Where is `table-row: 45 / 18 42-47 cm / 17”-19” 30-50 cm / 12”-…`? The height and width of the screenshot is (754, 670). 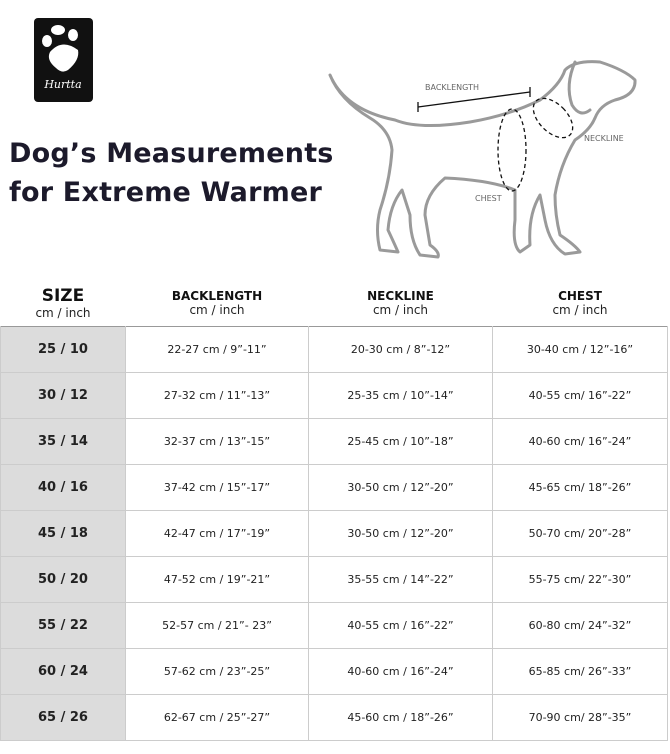 table-row: 45 / 18 42-47 cm / 17”-19” 30-50 cm / 12”-… is located at coordinates (334, 533).